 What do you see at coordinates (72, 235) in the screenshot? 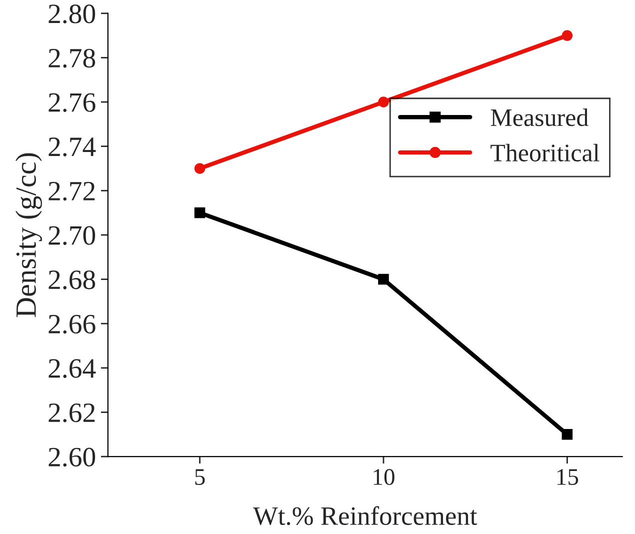
I see `y-tick-label: 2.70` at bounding box center [72, 235].